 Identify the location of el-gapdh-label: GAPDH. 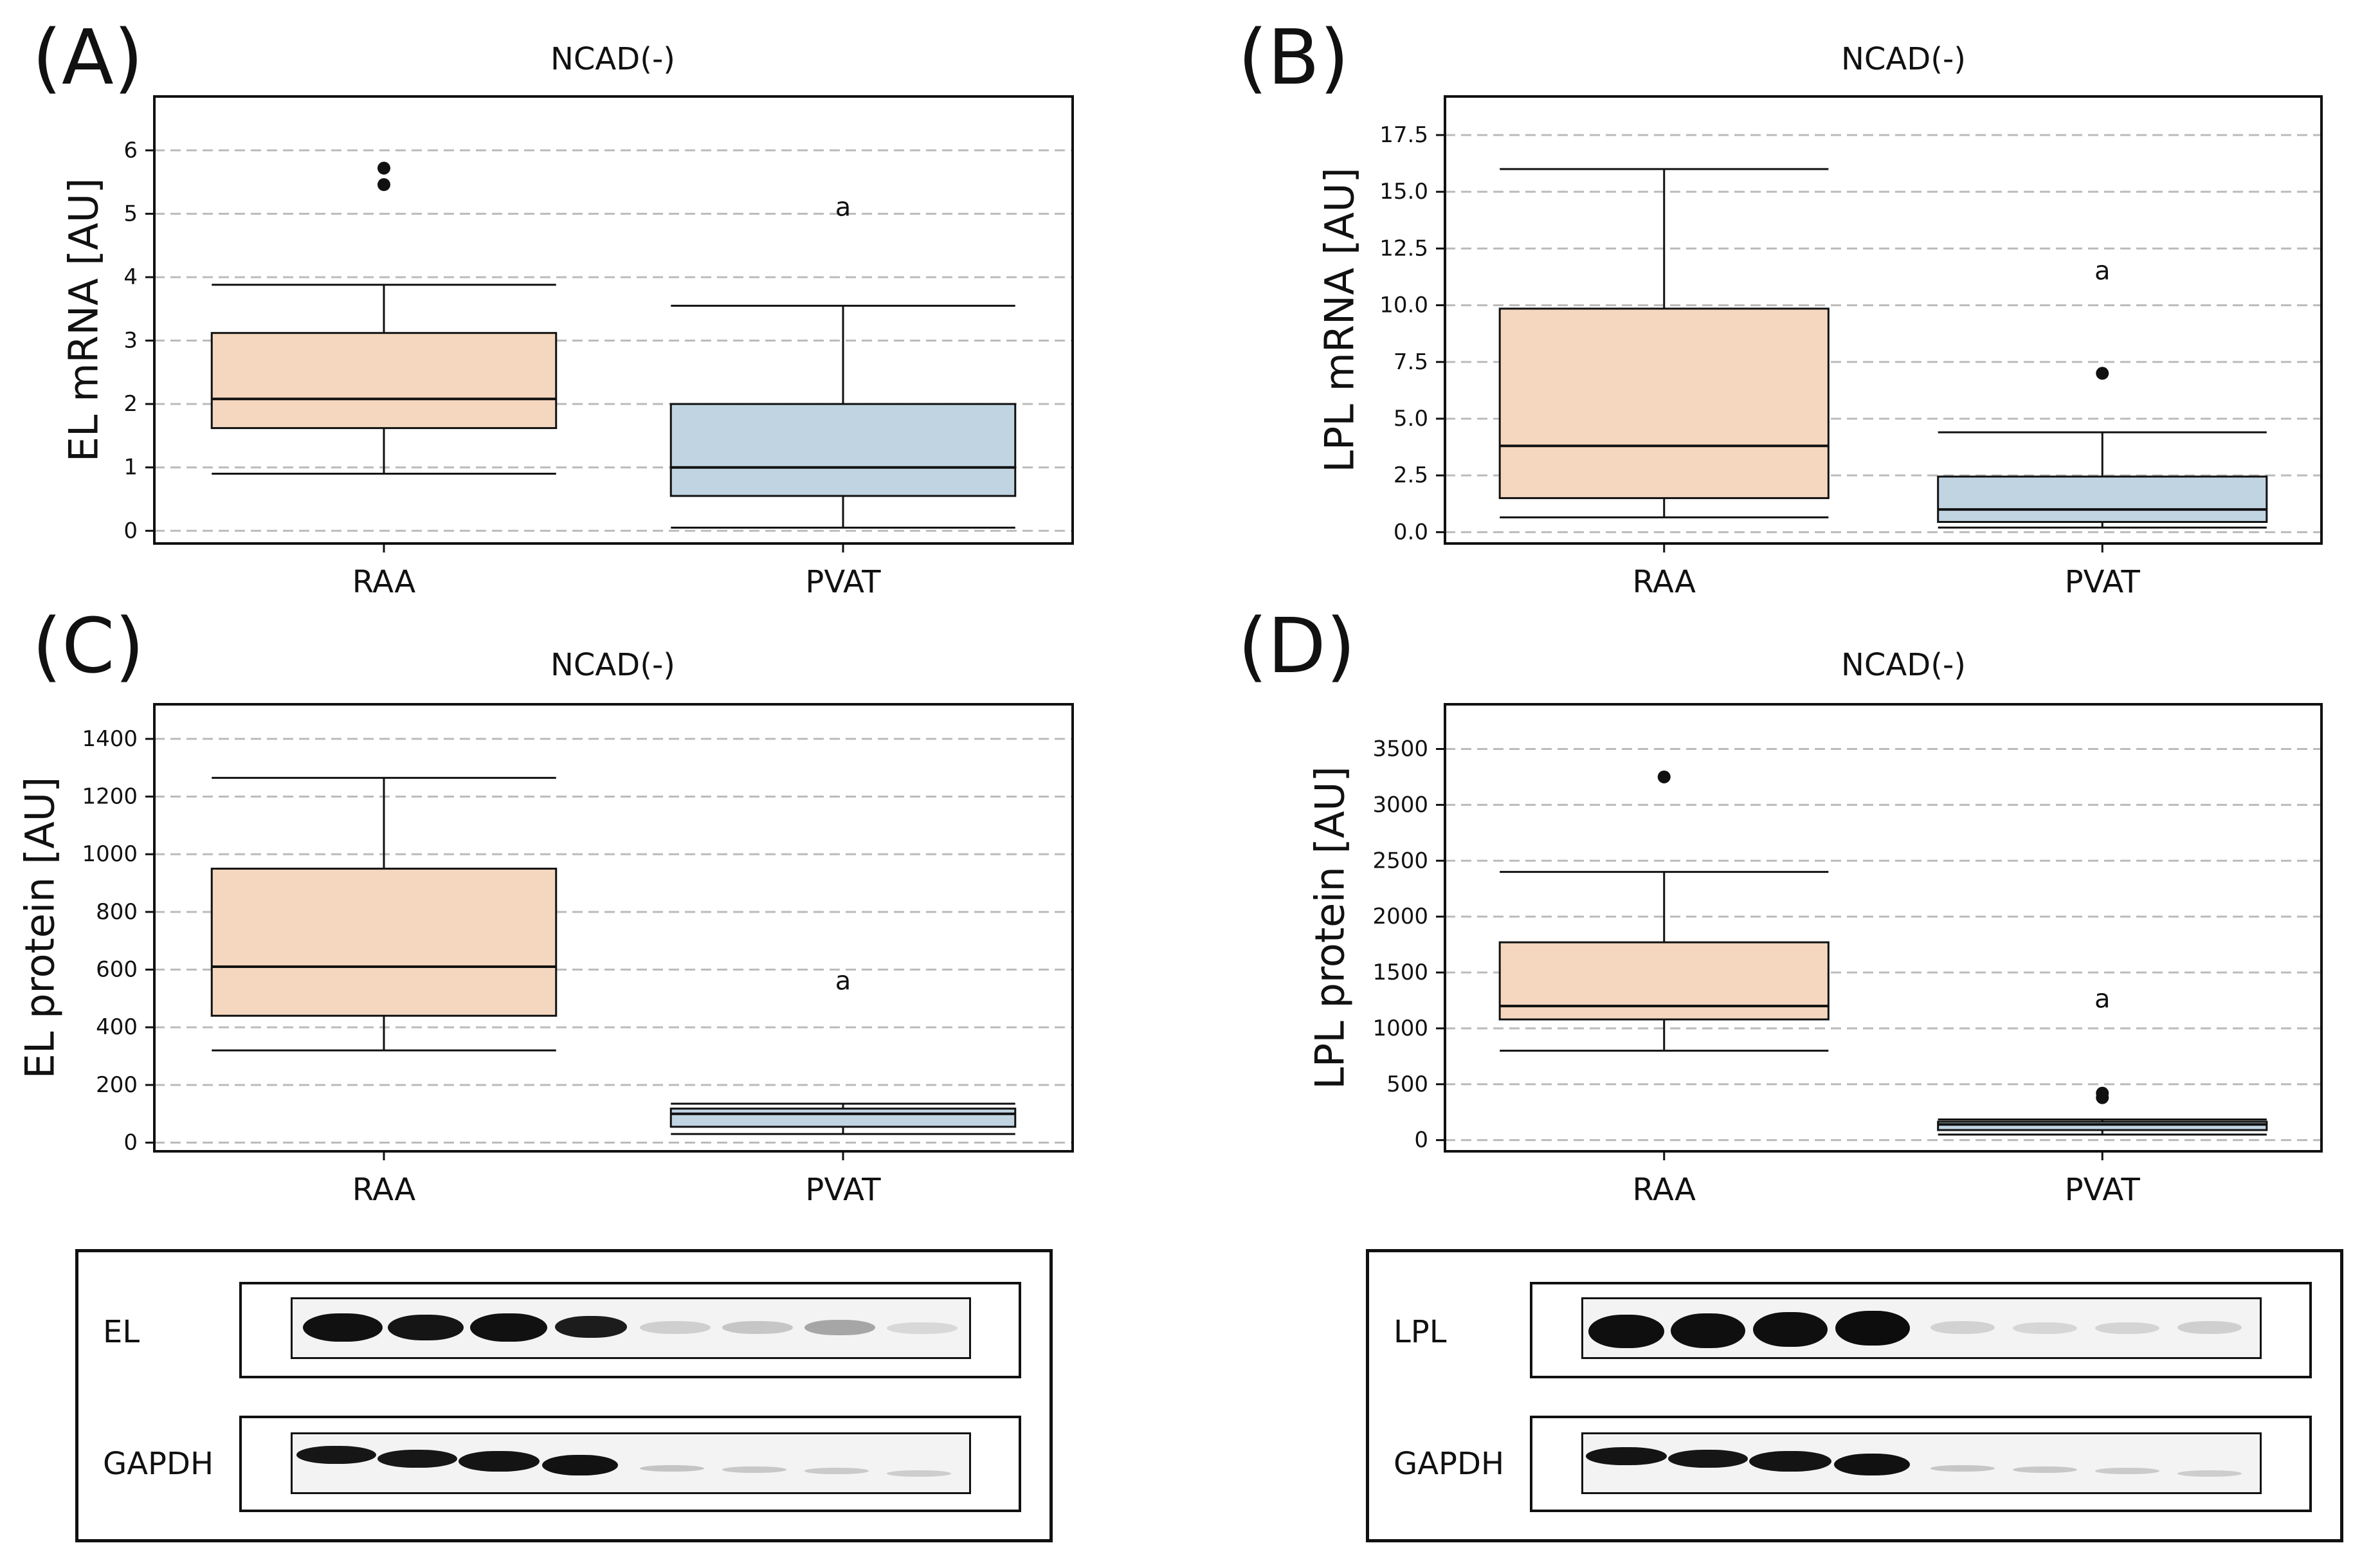
(158, 1464).